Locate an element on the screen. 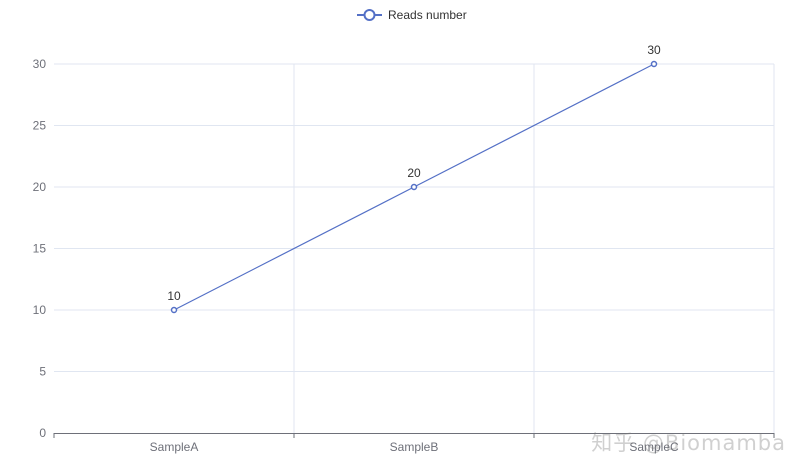  y-tick-label: 5 is located at coordinates (42, 372).